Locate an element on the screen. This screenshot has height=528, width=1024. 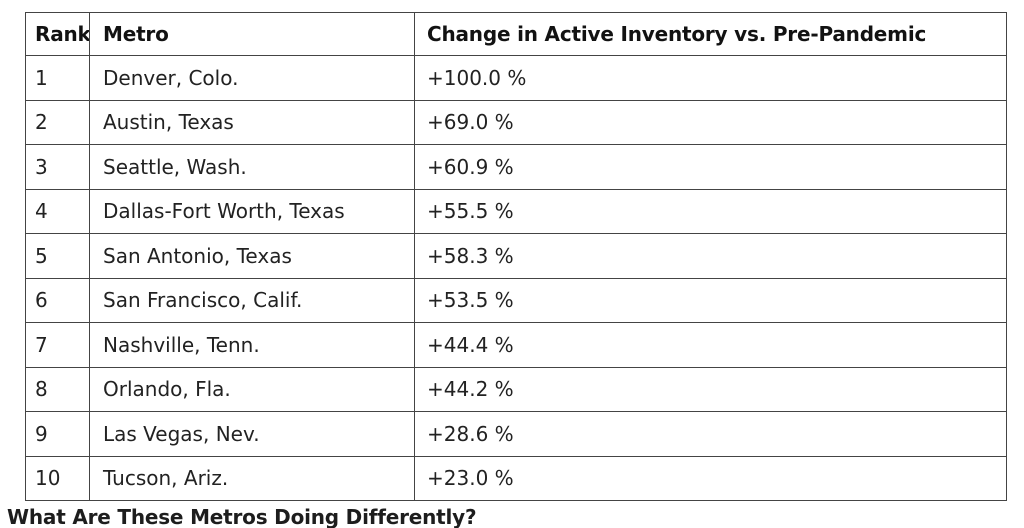
rank-cell: 5 is located at coordinates (57, 256).